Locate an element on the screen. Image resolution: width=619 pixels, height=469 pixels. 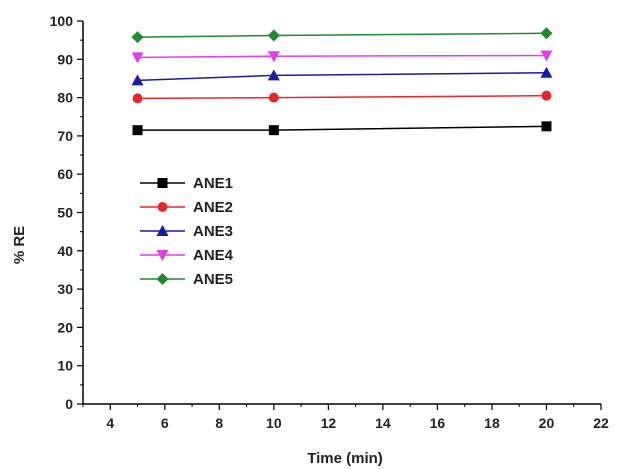
x-tick-label: 4 is located at coordinates (110, 423).